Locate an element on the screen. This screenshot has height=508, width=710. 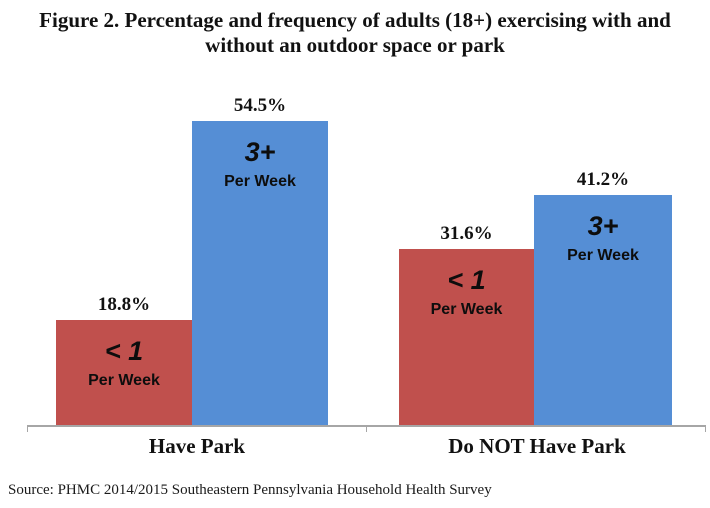
bar-three-plus-have-park: 3+ Per Week is located at coordinates (260, 273).